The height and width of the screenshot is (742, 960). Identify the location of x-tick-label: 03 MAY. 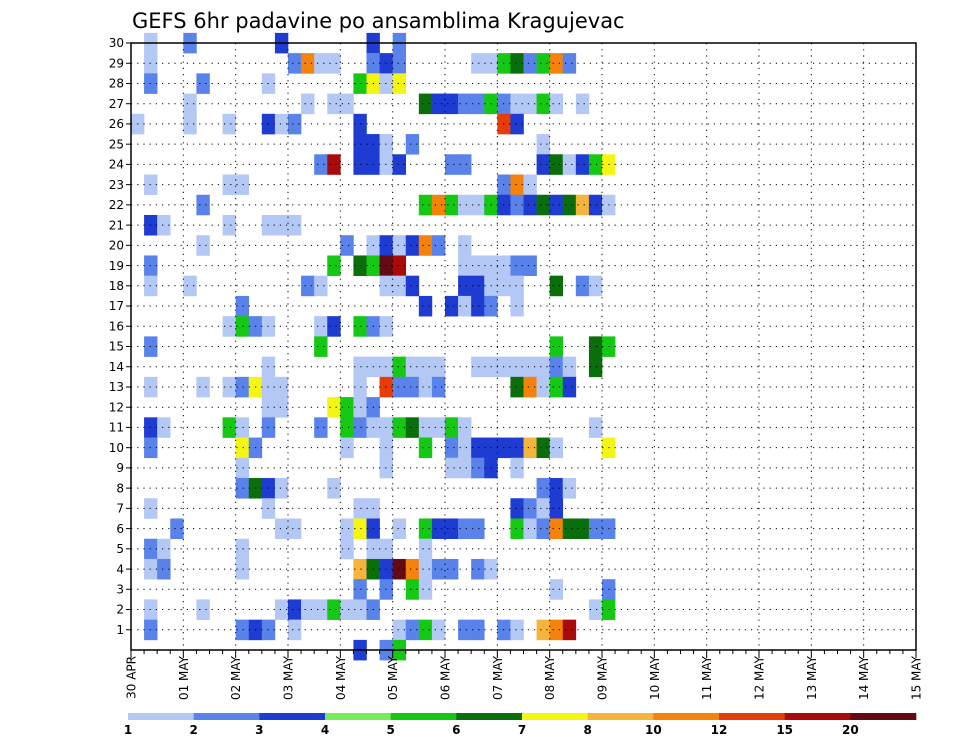
(289, 677).